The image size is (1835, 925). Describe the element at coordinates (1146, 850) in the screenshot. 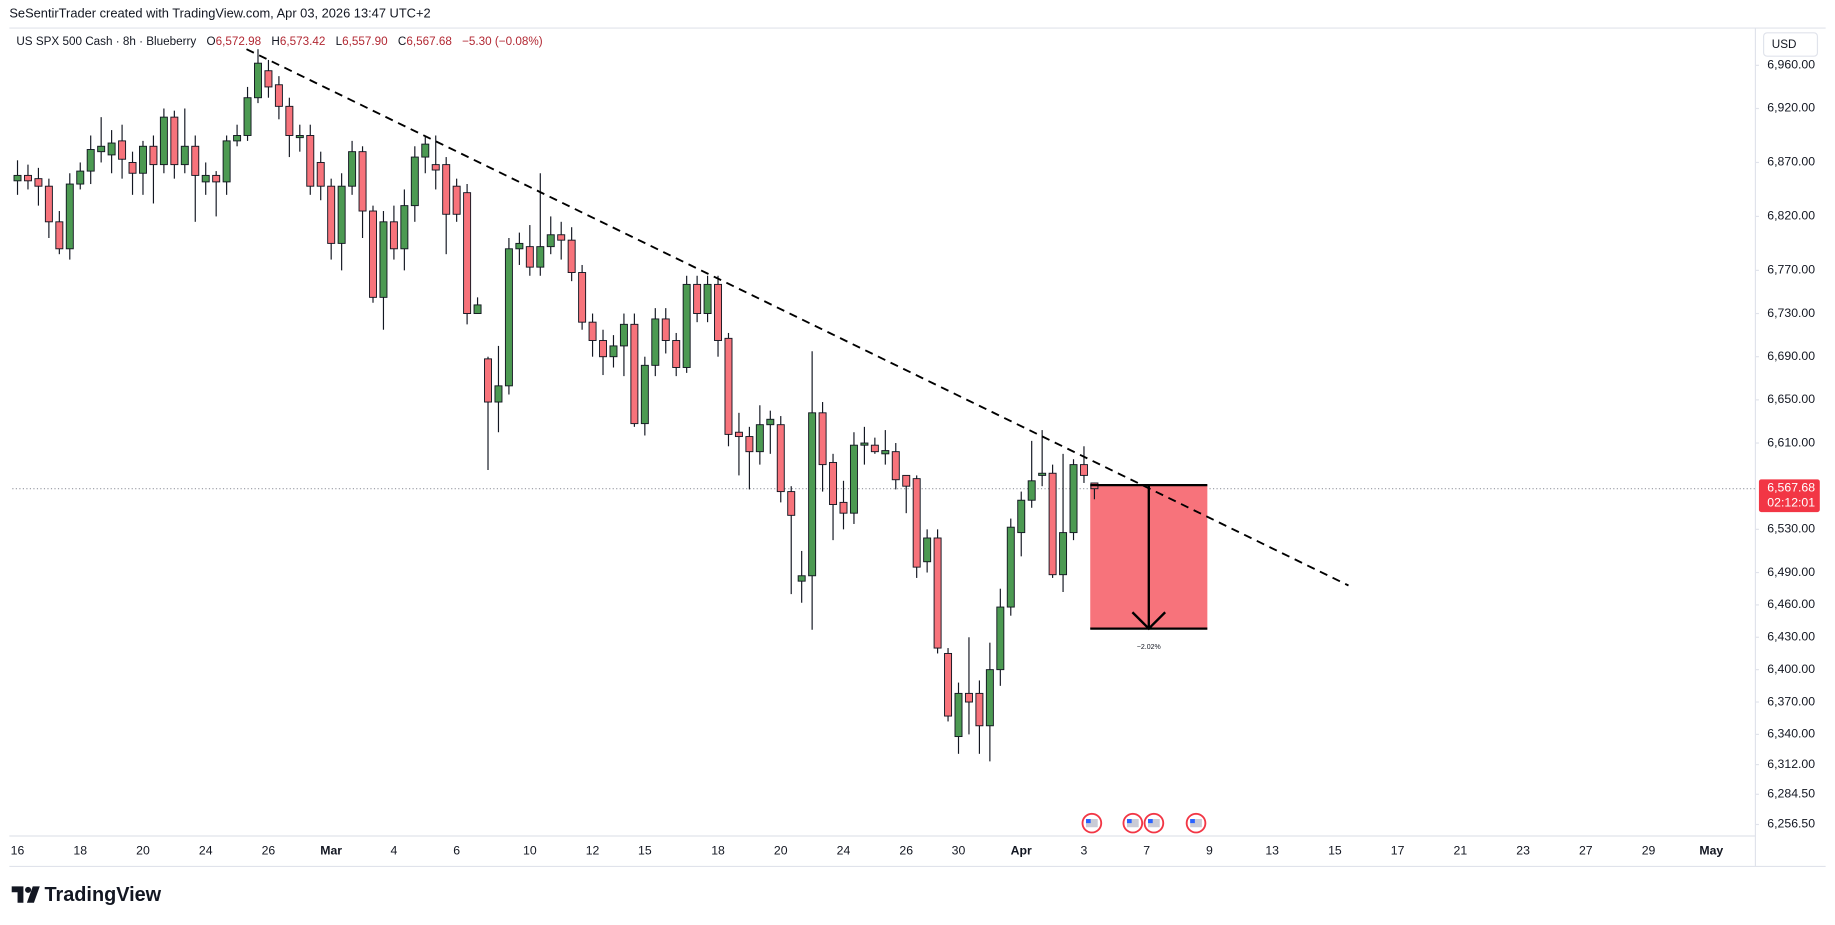

I see `x-tick-label: 7` at that location.